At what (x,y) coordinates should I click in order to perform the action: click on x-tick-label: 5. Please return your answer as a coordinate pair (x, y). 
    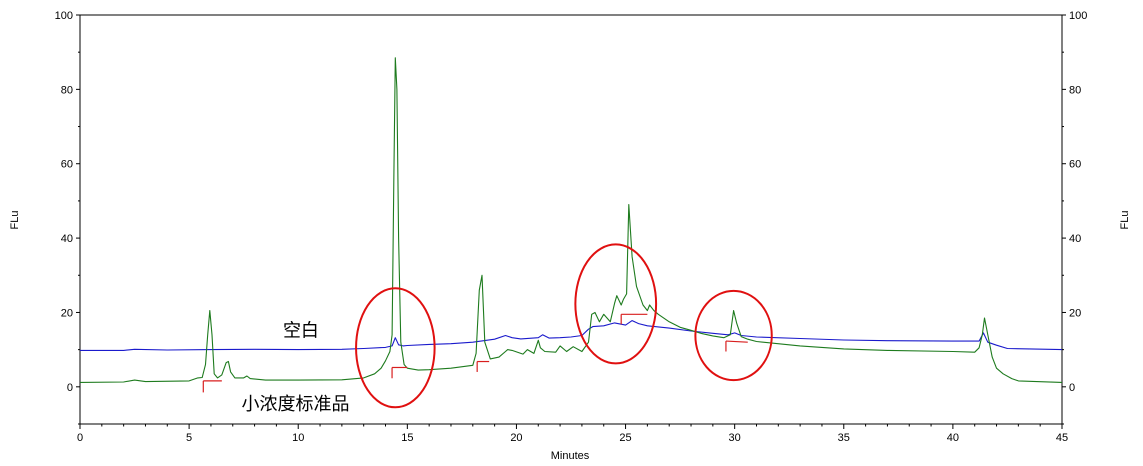
    Looking at the image, I should click on (189, 438).